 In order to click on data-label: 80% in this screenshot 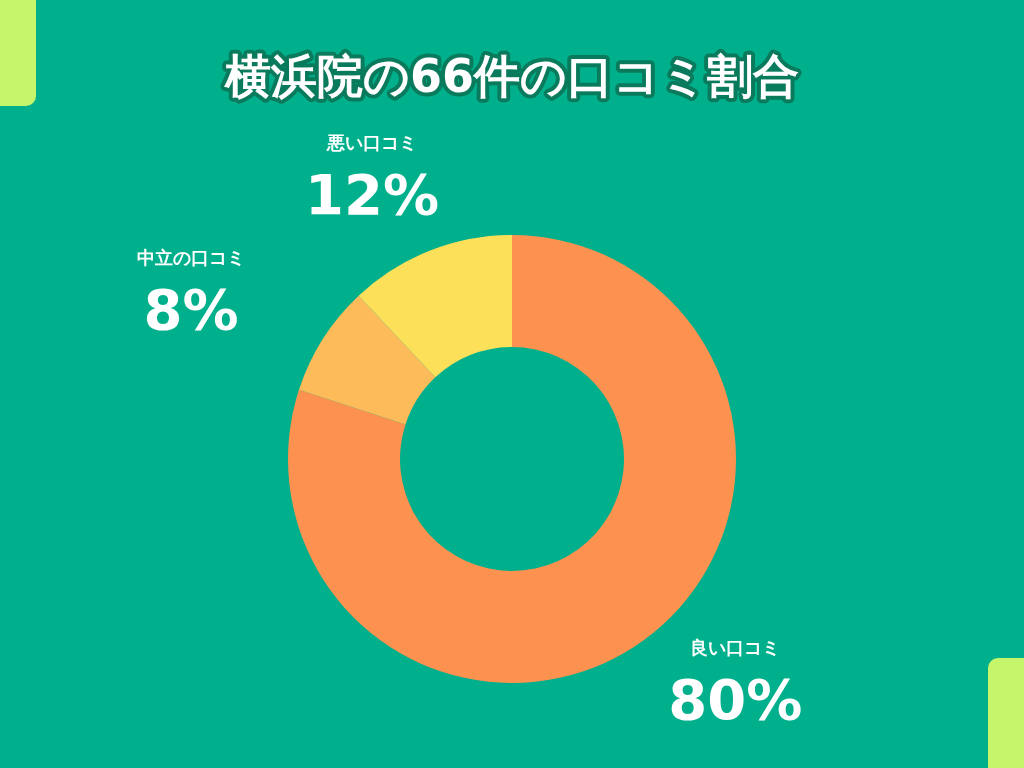, I will do `click(735, 699)`.